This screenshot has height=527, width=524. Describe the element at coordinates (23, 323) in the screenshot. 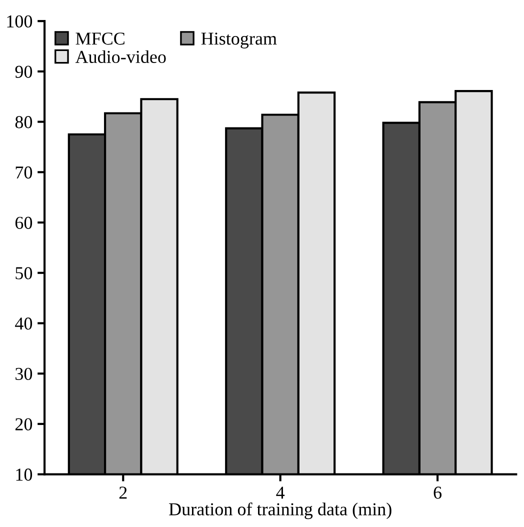

I see `y-tick-label: 40` at that location.